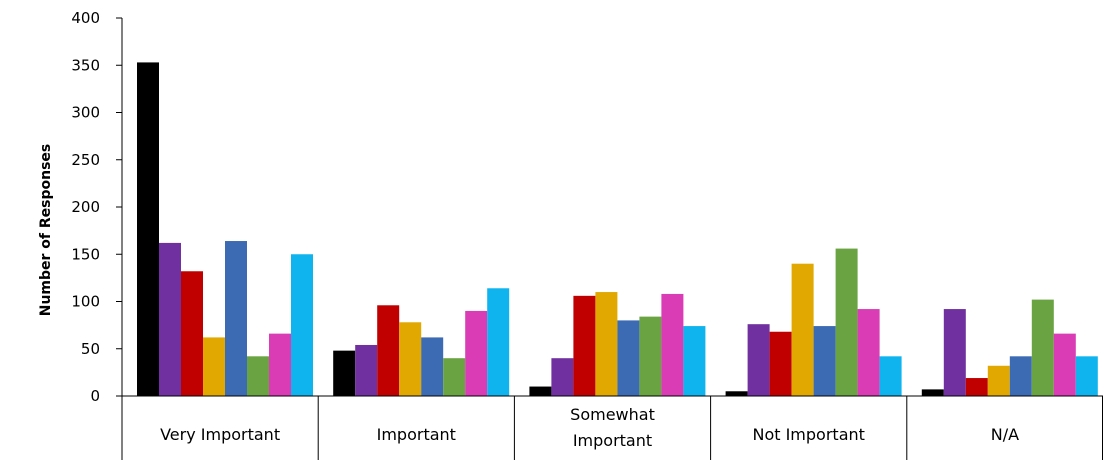  I want to click on y-tick-label: 250, so click(85, 160).